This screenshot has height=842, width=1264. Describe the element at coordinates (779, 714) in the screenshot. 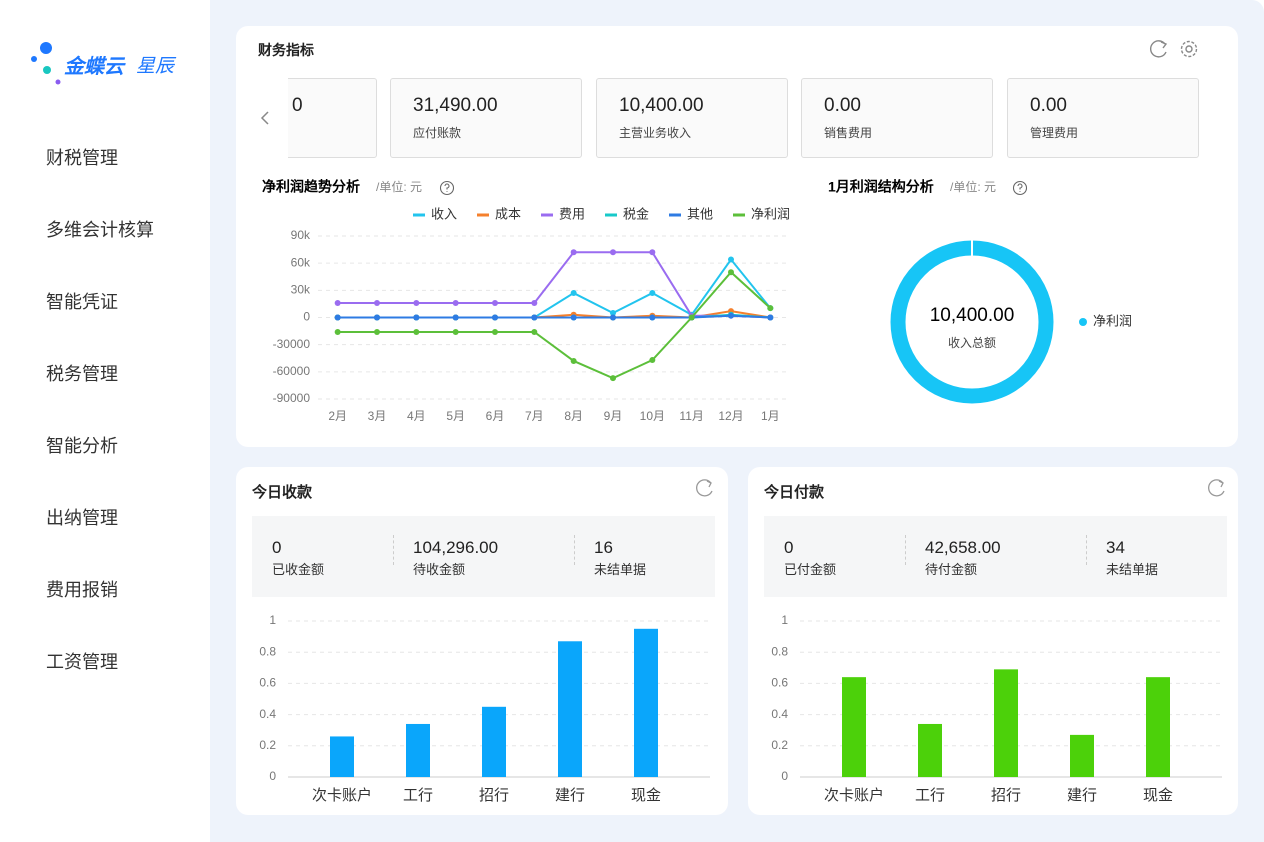

I see `y-tick-label: 0.4` at that location.